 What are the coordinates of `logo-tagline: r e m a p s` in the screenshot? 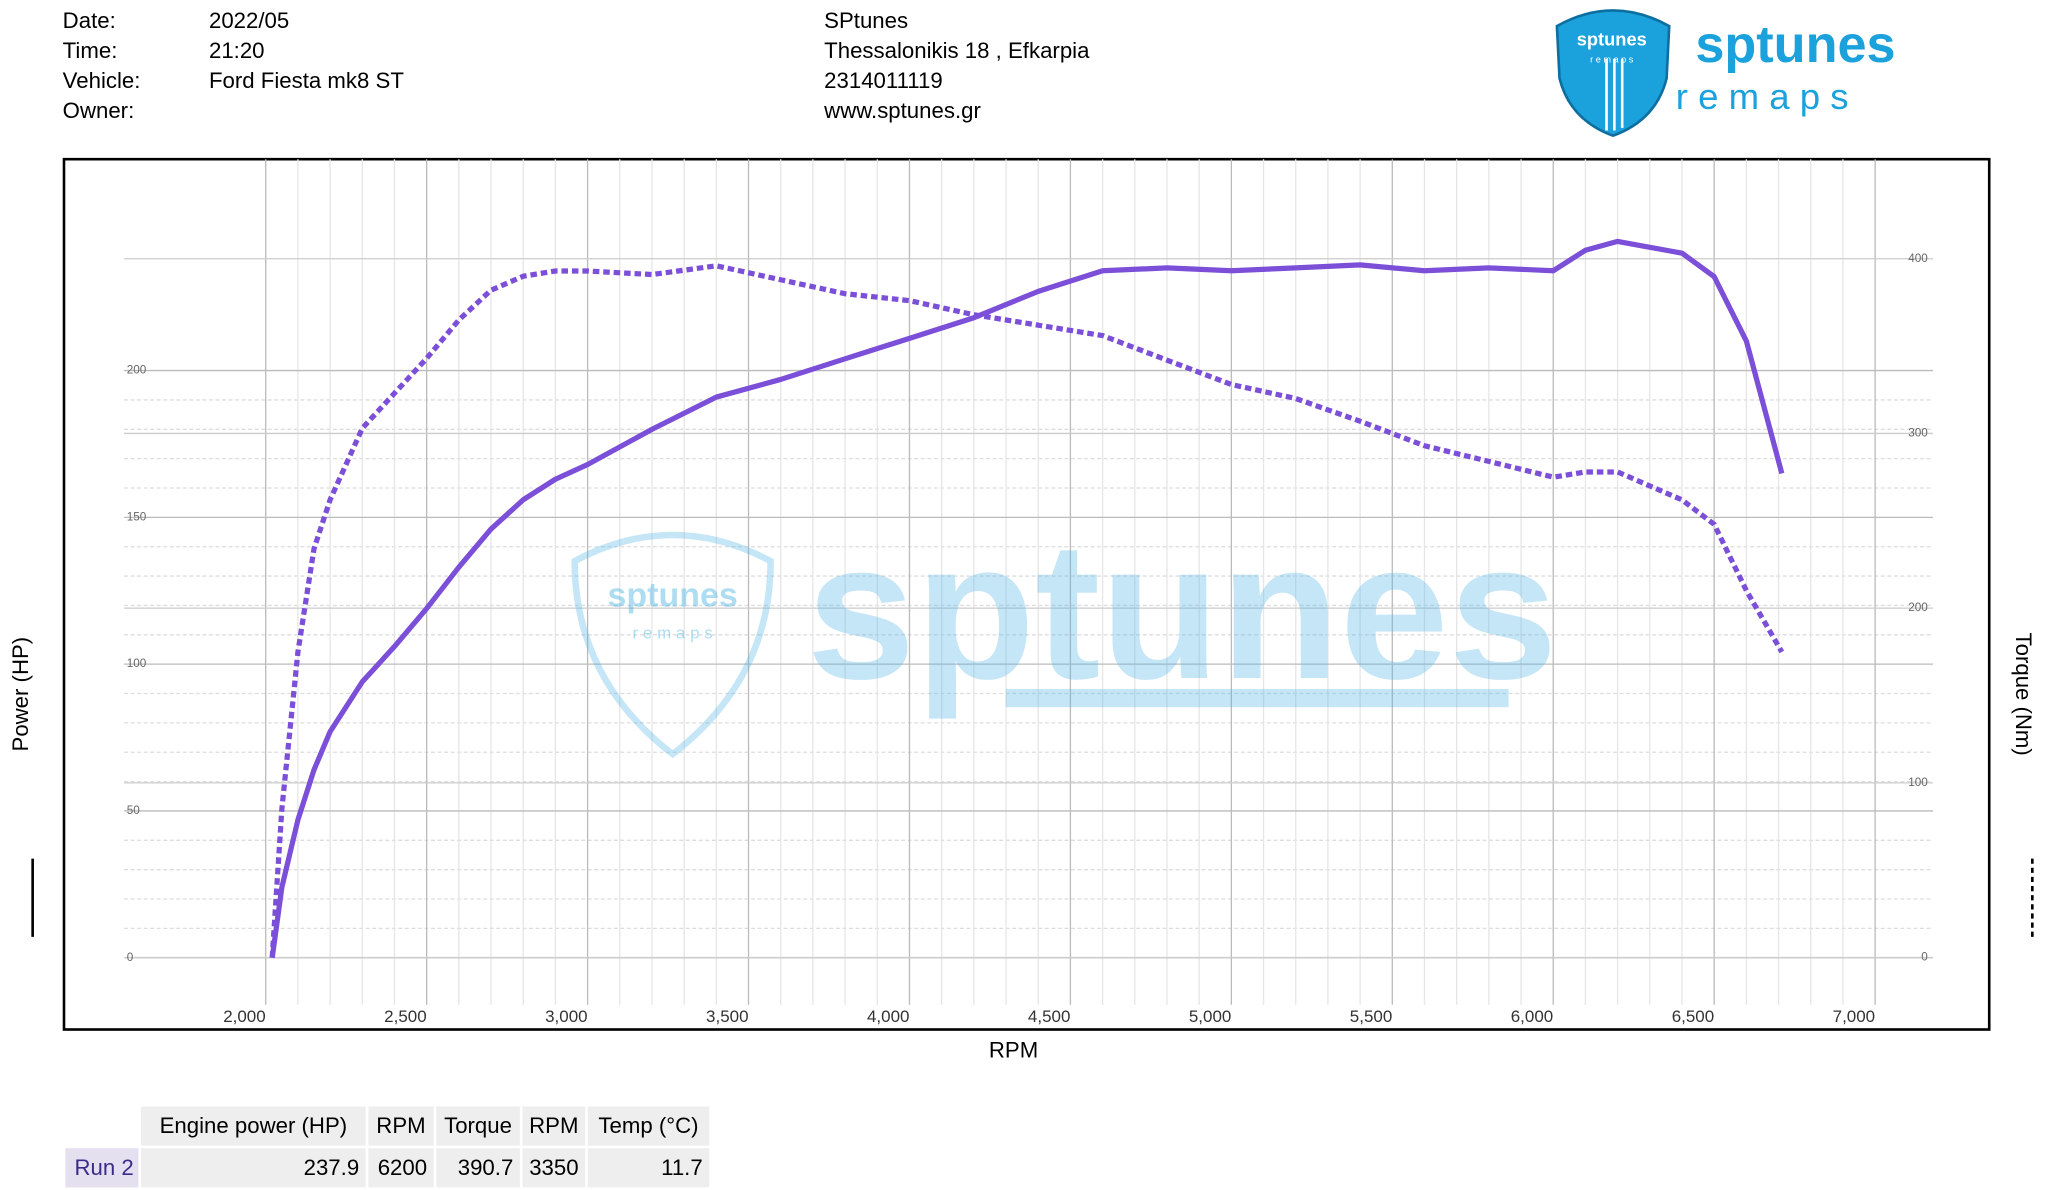 It's located at (1762, 96).